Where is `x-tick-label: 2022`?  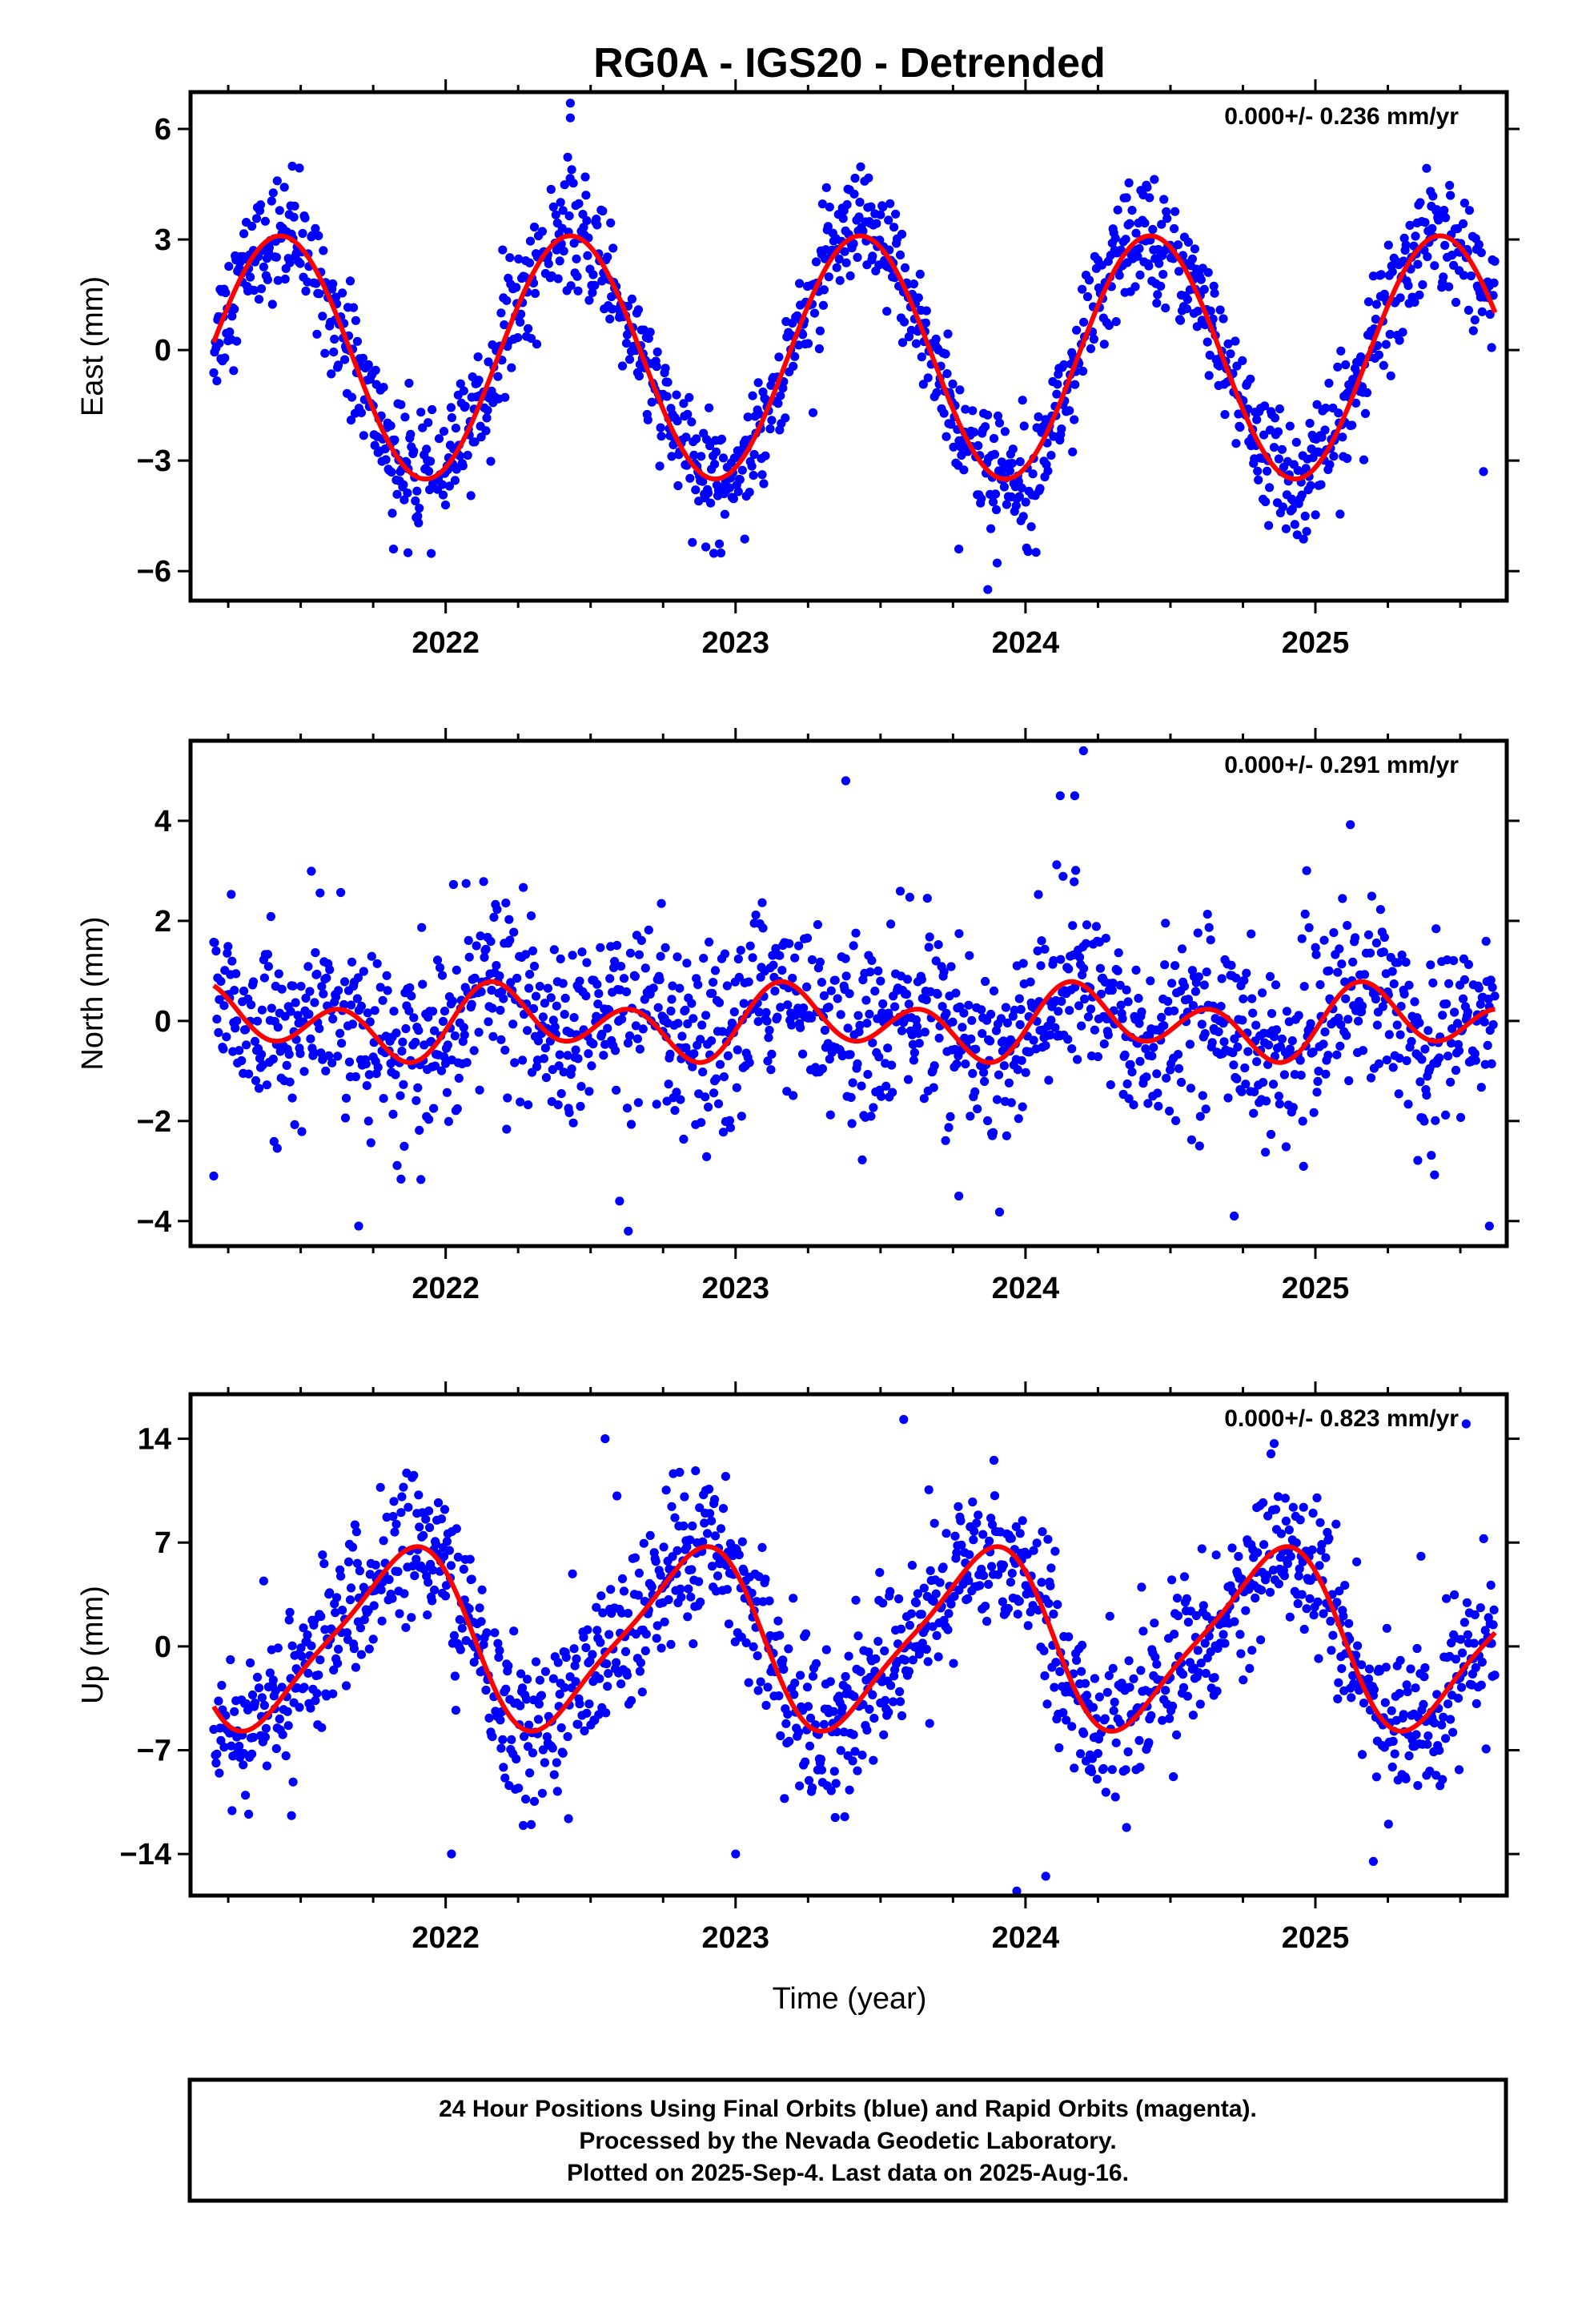
x-tick-label: 2022 is located at coordinates (446, 643).